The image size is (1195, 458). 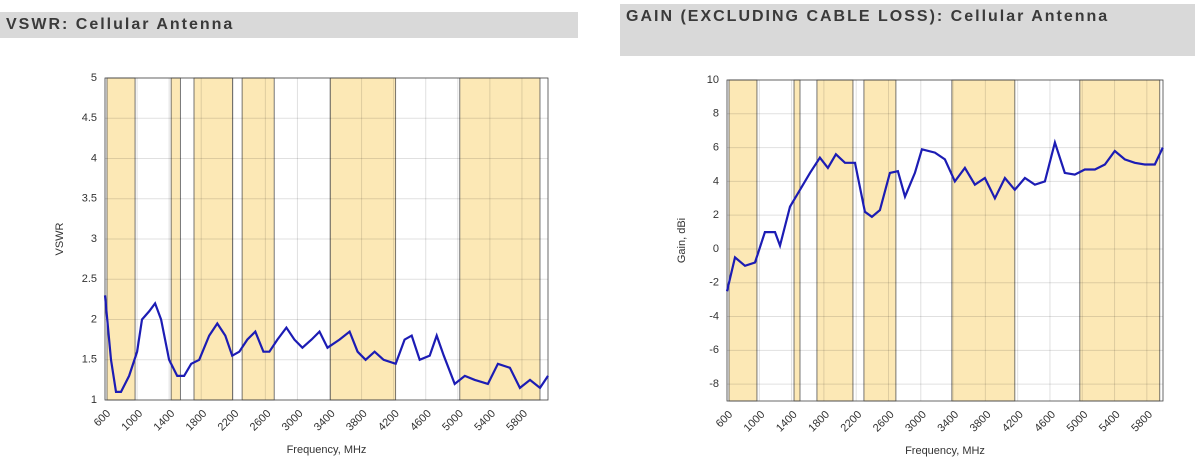 I want to click on y-tick-label: 8, so click(x=716, y=114).